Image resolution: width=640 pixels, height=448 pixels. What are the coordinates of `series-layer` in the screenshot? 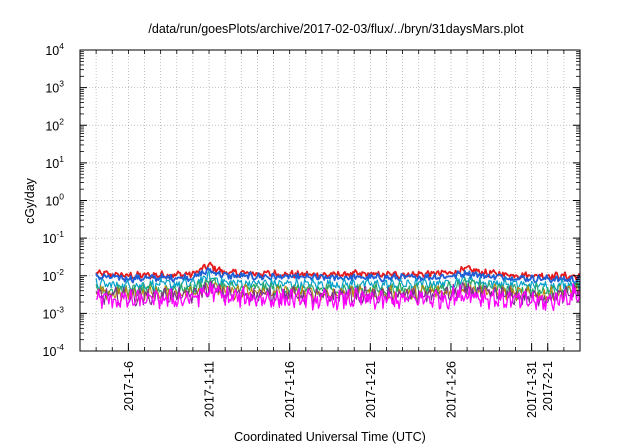 It's located at (338, 286).